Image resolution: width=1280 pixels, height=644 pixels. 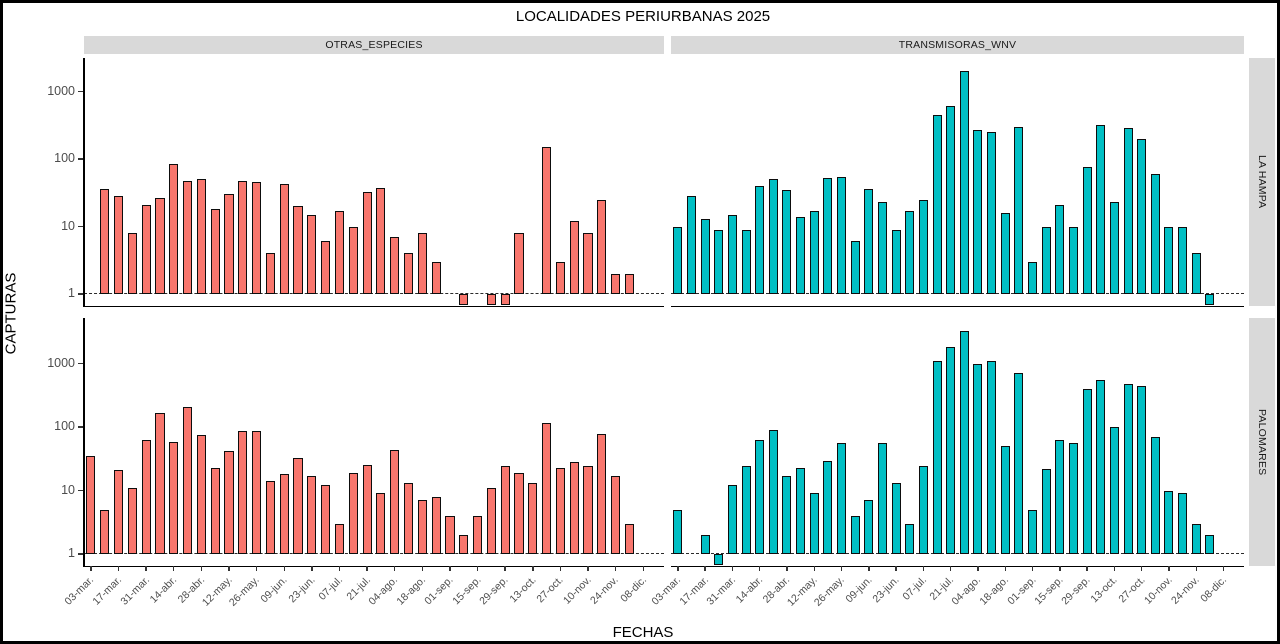 I want to click on x-axis-tick-label: 26-may., so click(x=830, y=591).